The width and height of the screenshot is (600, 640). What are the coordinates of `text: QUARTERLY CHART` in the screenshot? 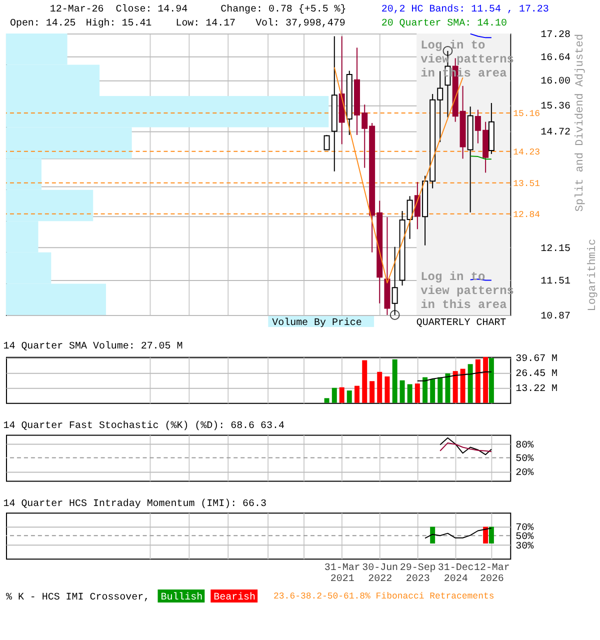 It's located at (461, 322).